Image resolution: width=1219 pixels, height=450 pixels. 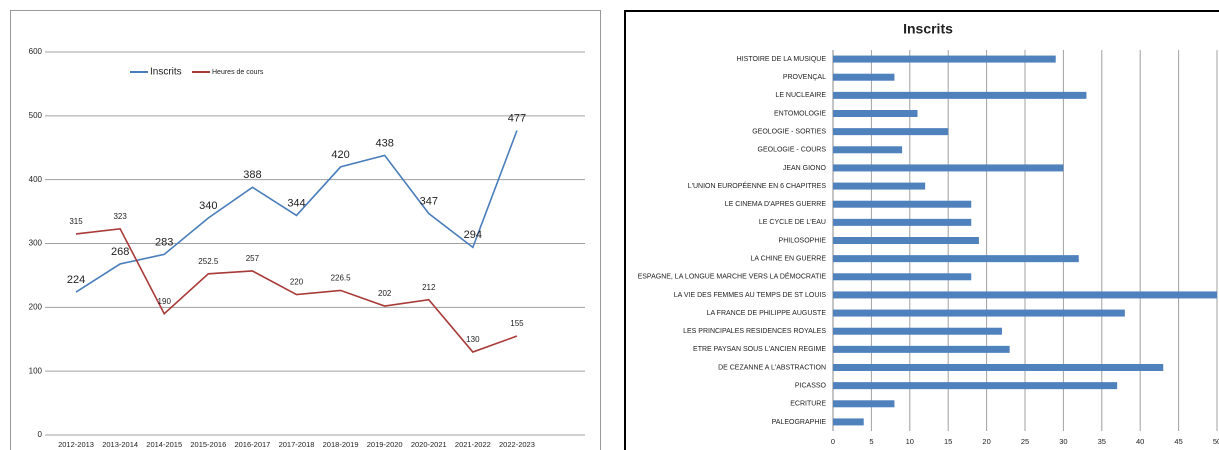 What do you see at coordinates (253, 258) in the screenshot?
I see `data-label: 257` at bounding box center [253, 258].